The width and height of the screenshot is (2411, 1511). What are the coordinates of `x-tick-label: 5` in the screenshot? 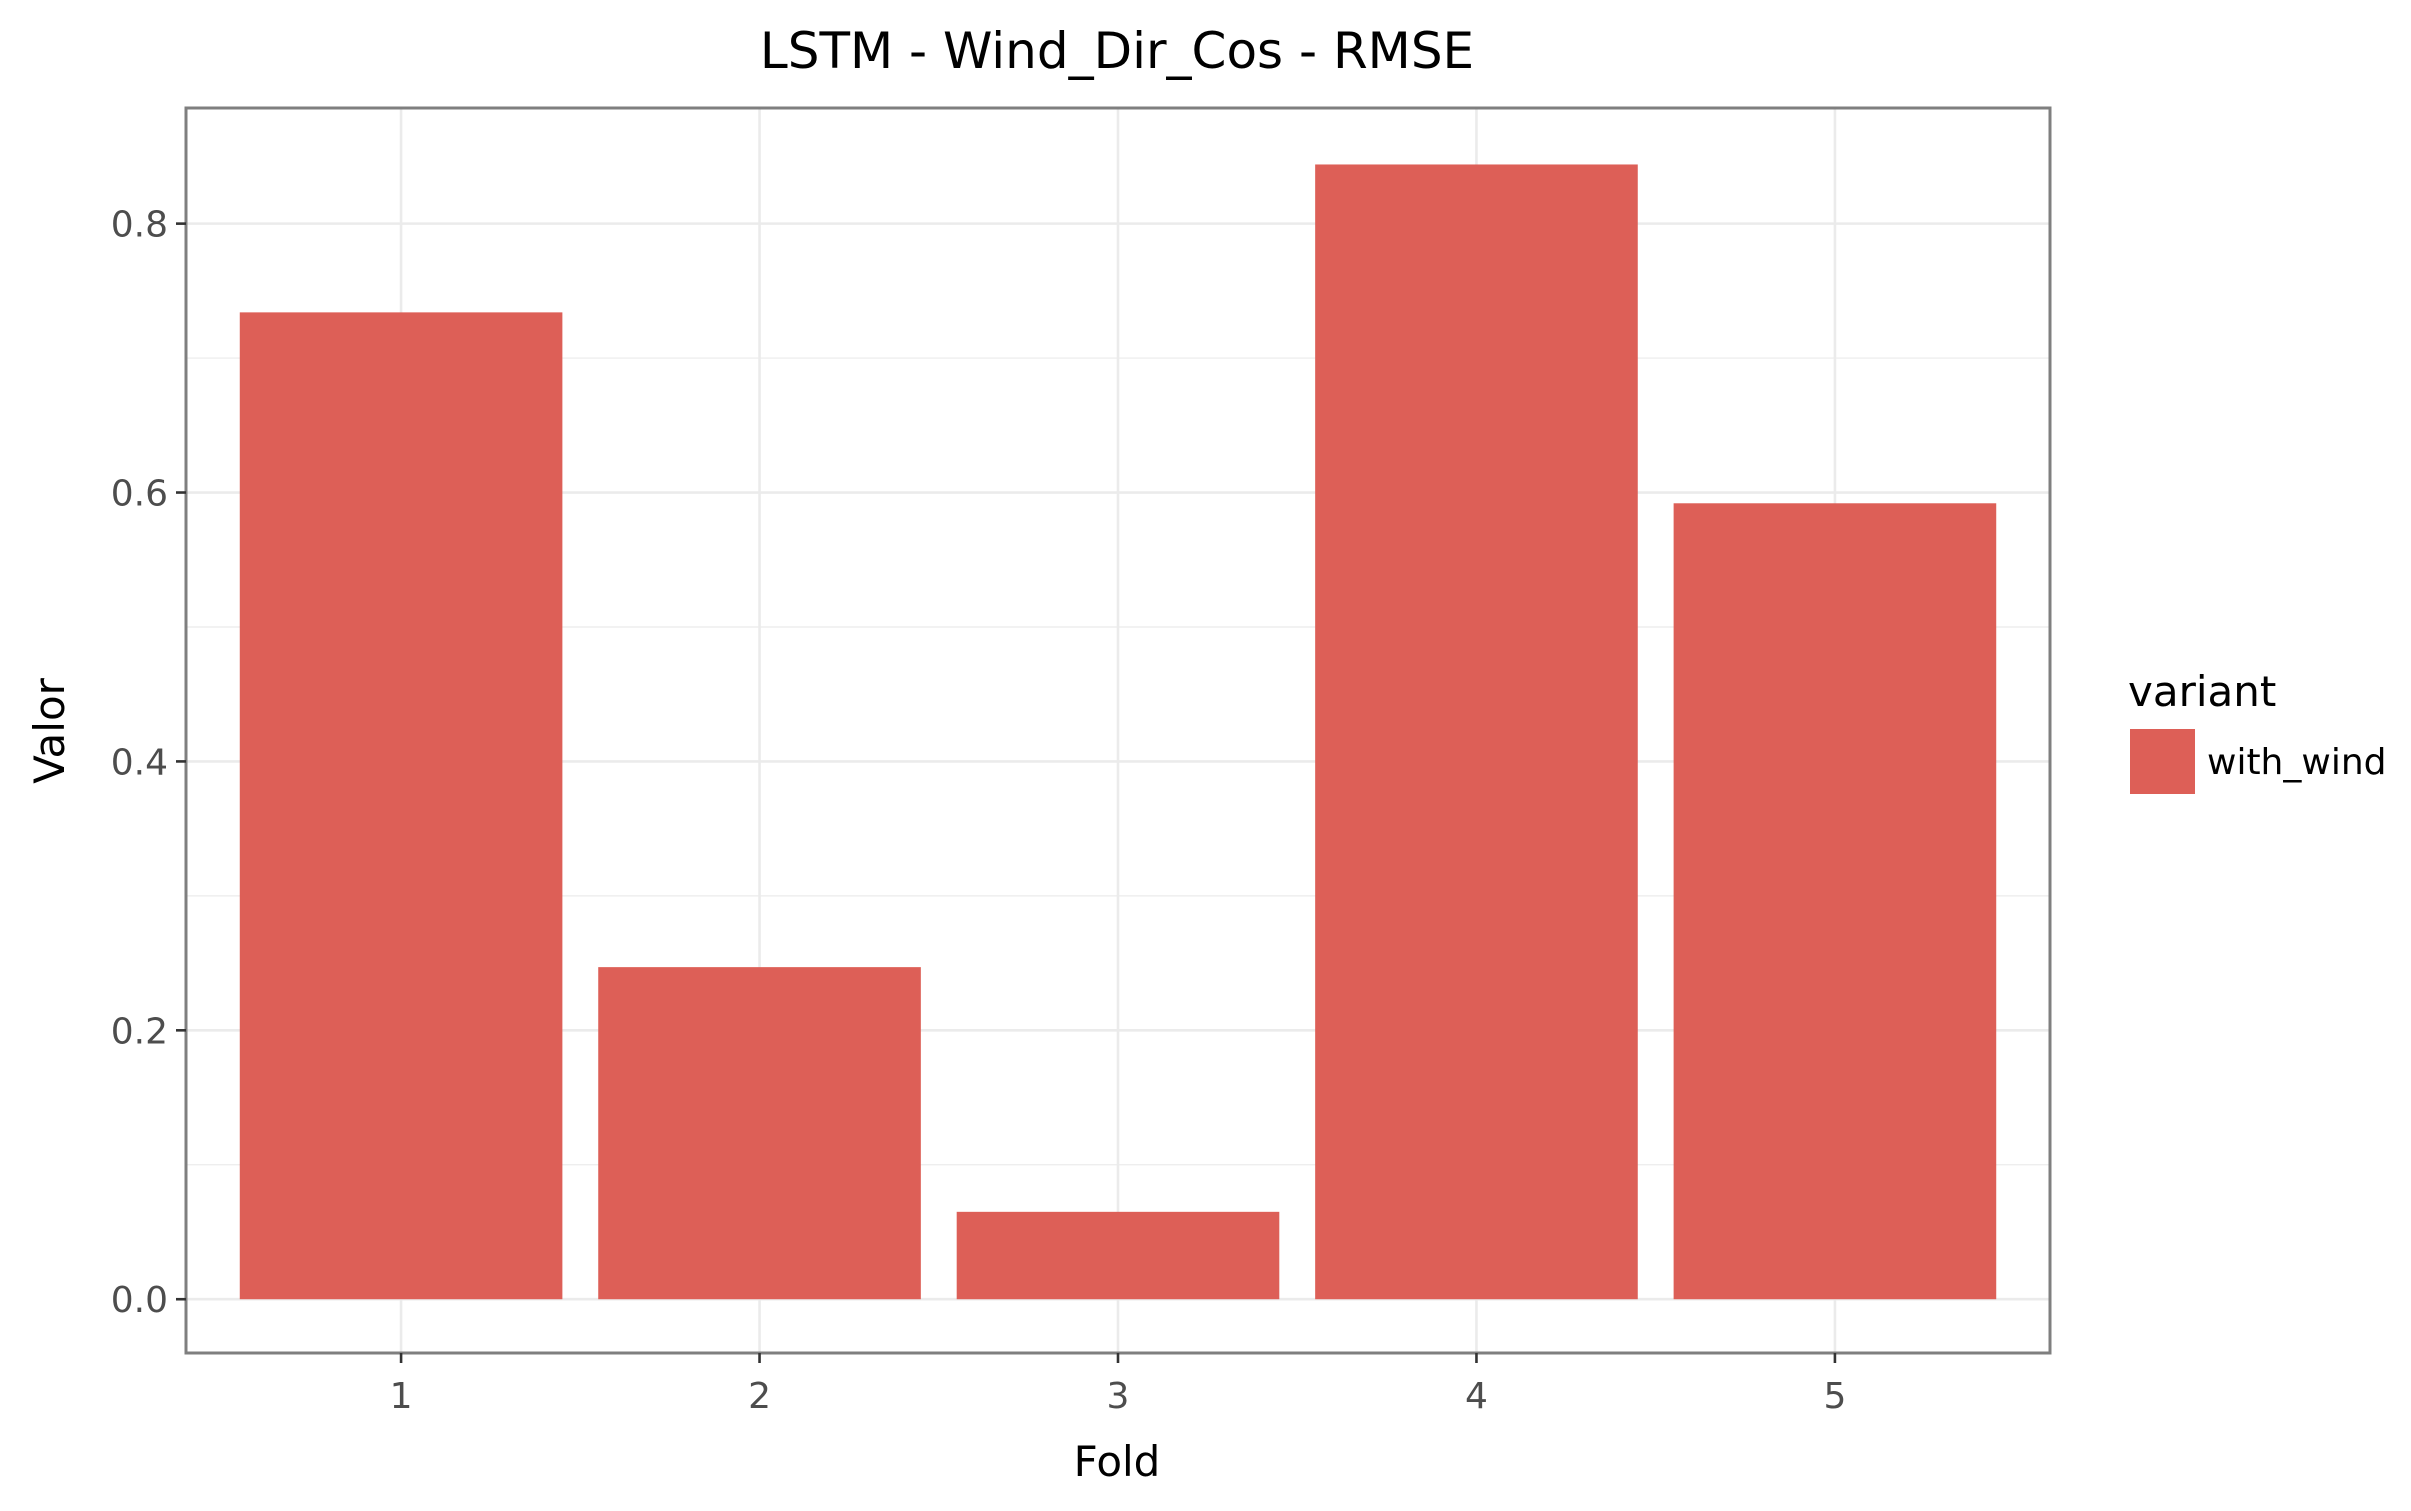 It's located at (1834, 1396).